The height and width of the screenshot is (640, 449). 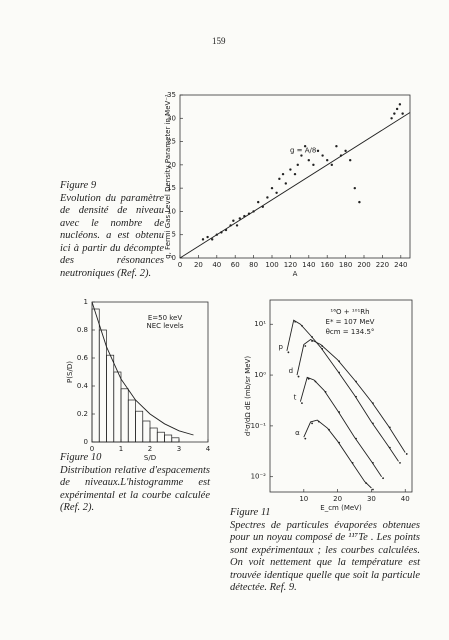 What do you see at coordinates (171, 95) in the screenshot?
I see `y-tick-label: 35` at bounding box center [171, 95].